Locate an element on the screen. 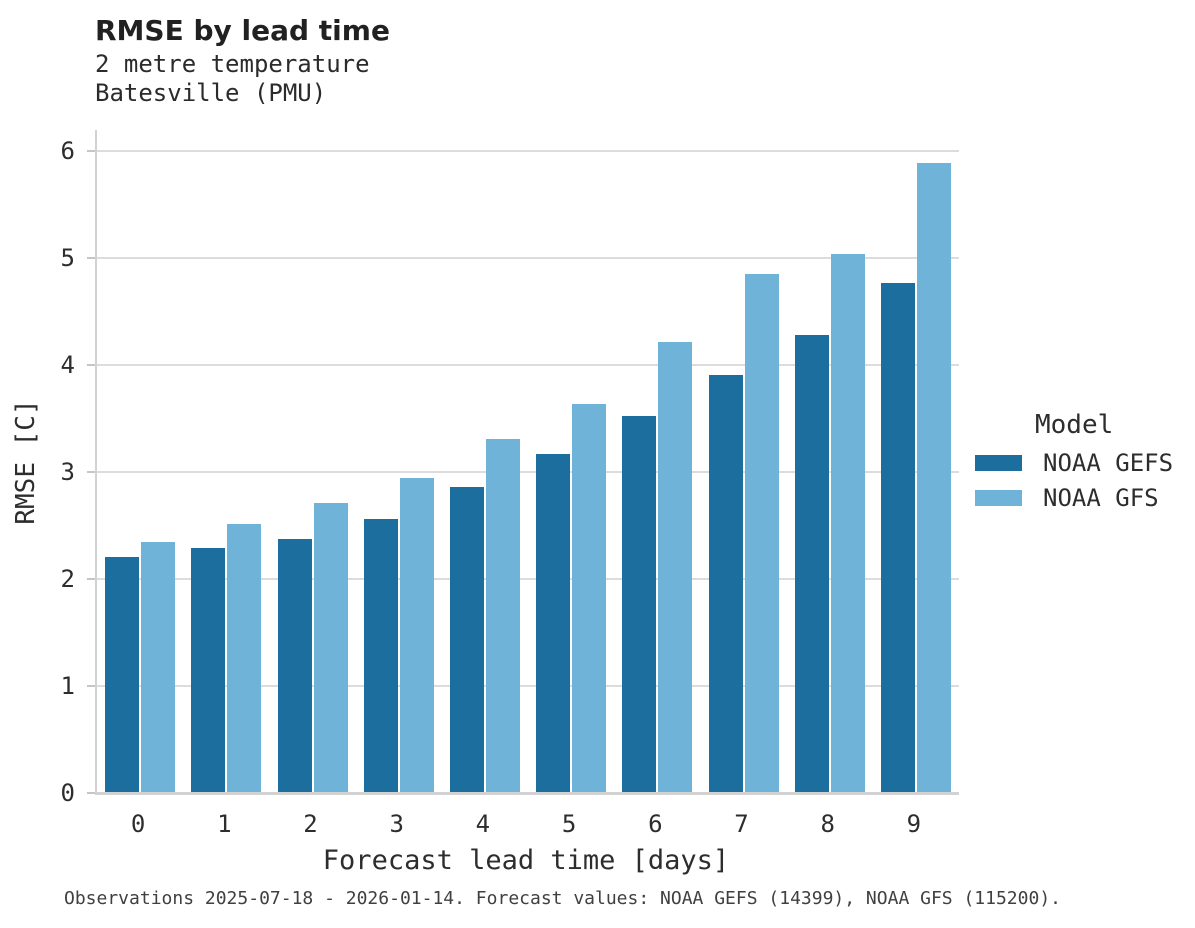 Image resolution: width=1195 pixels, height=928 pixels. chart-subtitle: 2 metre temperature Batesville (PMU) is located at coordinates (232, 79).